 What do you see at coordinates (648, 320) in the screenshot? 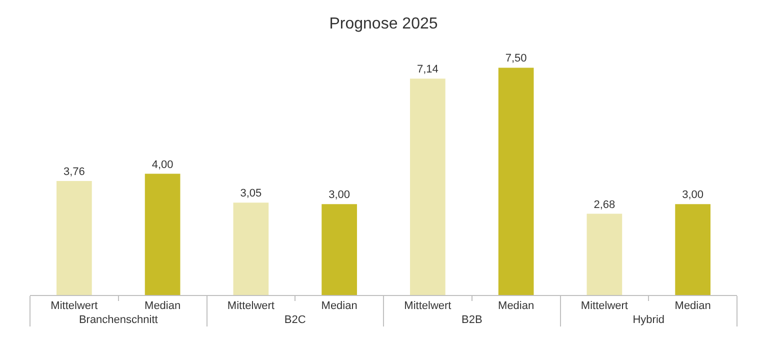
I see `x-tick-label: Hybrid` at bounding box center [648, 320].